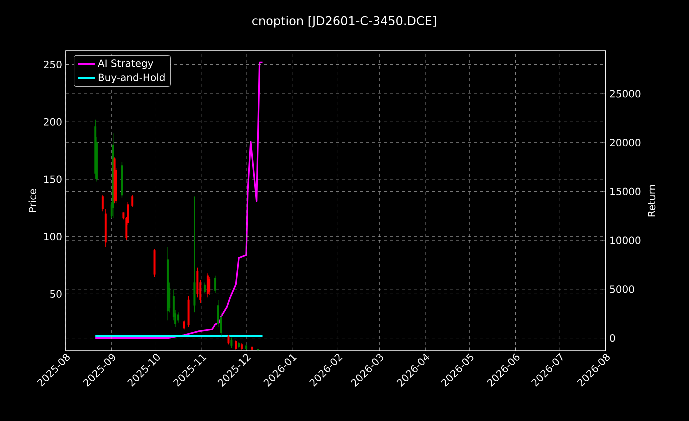  Describe the element at coordinates (131, 79) in the screenshot. I see `legend-label: Buy-and-Hold` at that location.